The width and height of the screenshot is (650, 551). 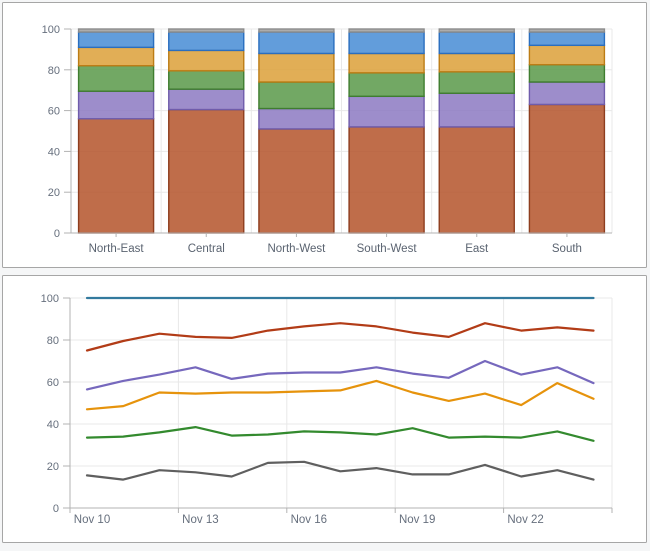 I want to click on category-label: East, so click(x=477, y=249).